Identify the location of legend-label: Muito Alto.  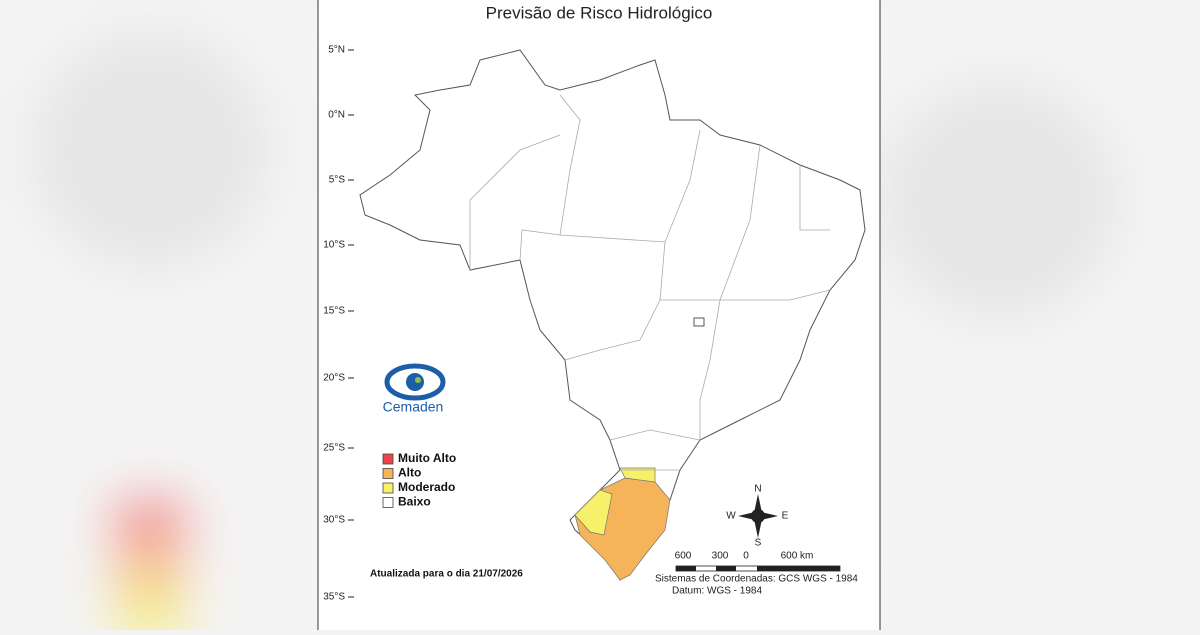
(427, 458).